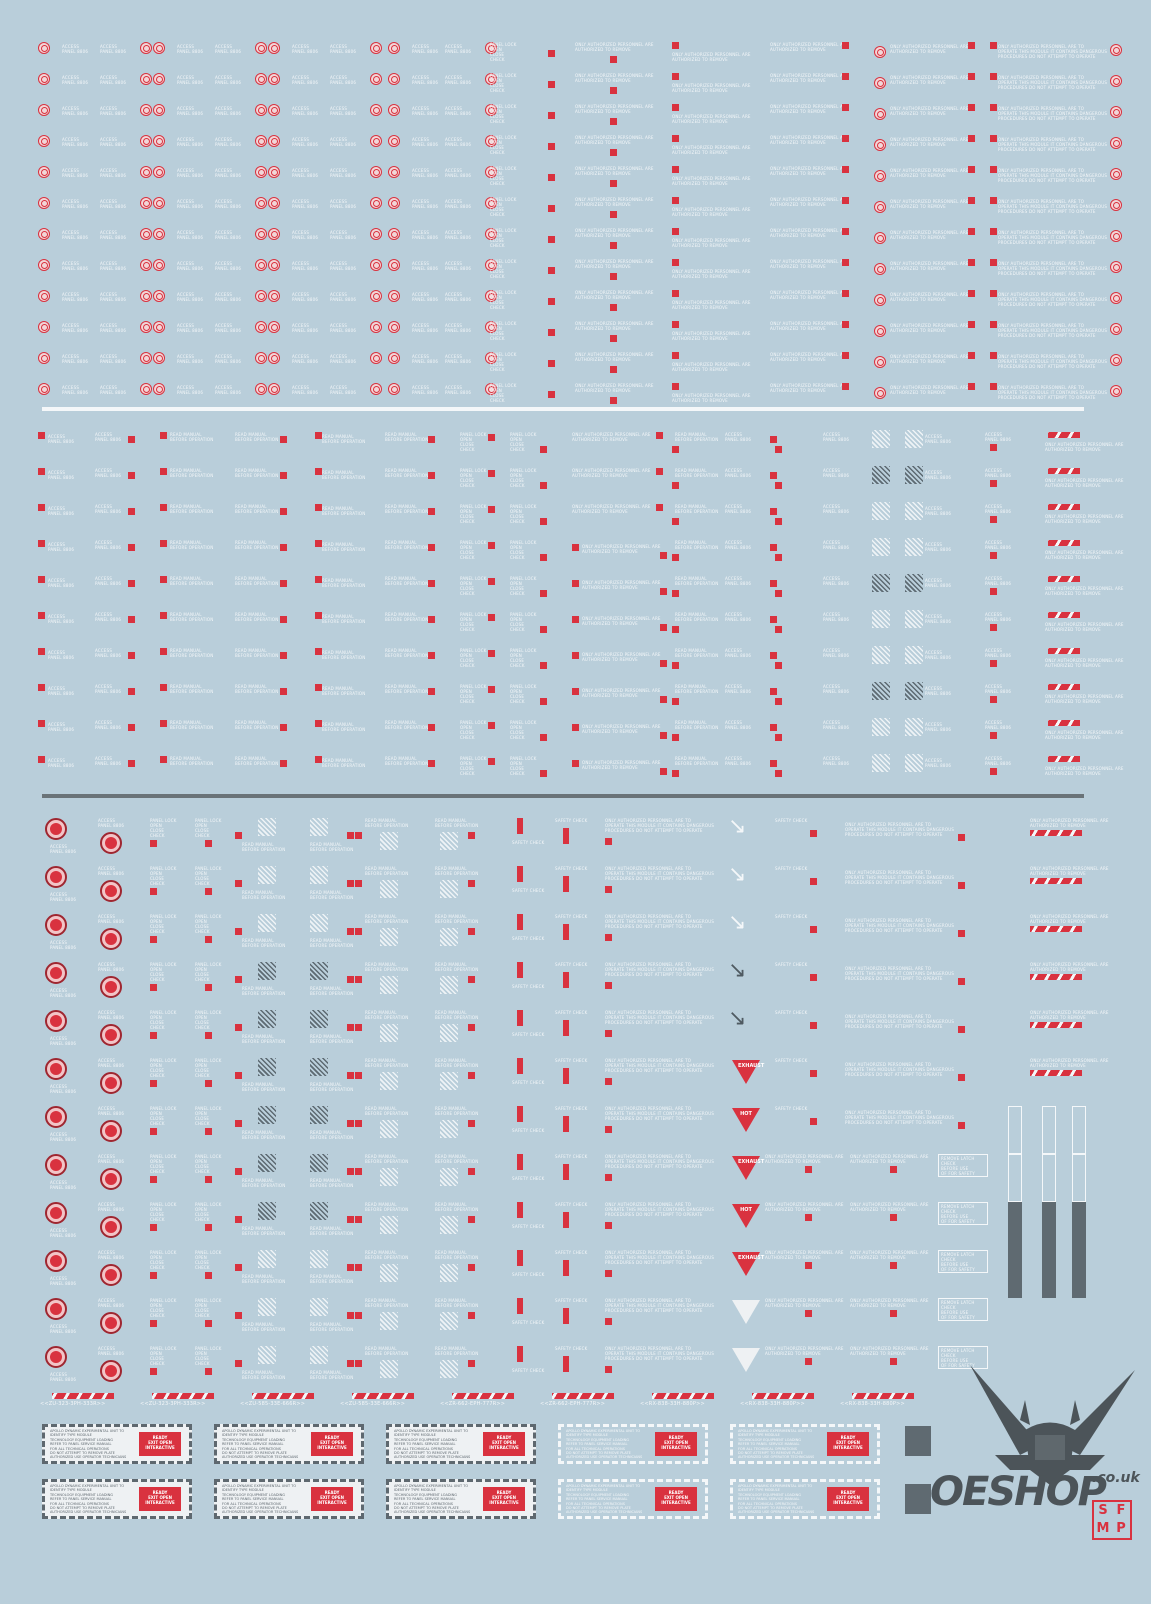 The image size is (1151, 1604). Describe the element at coordinates (772, 1404) in the screenshot. I see `serial-number: <<RX-838-33H-880P>>` at that location.